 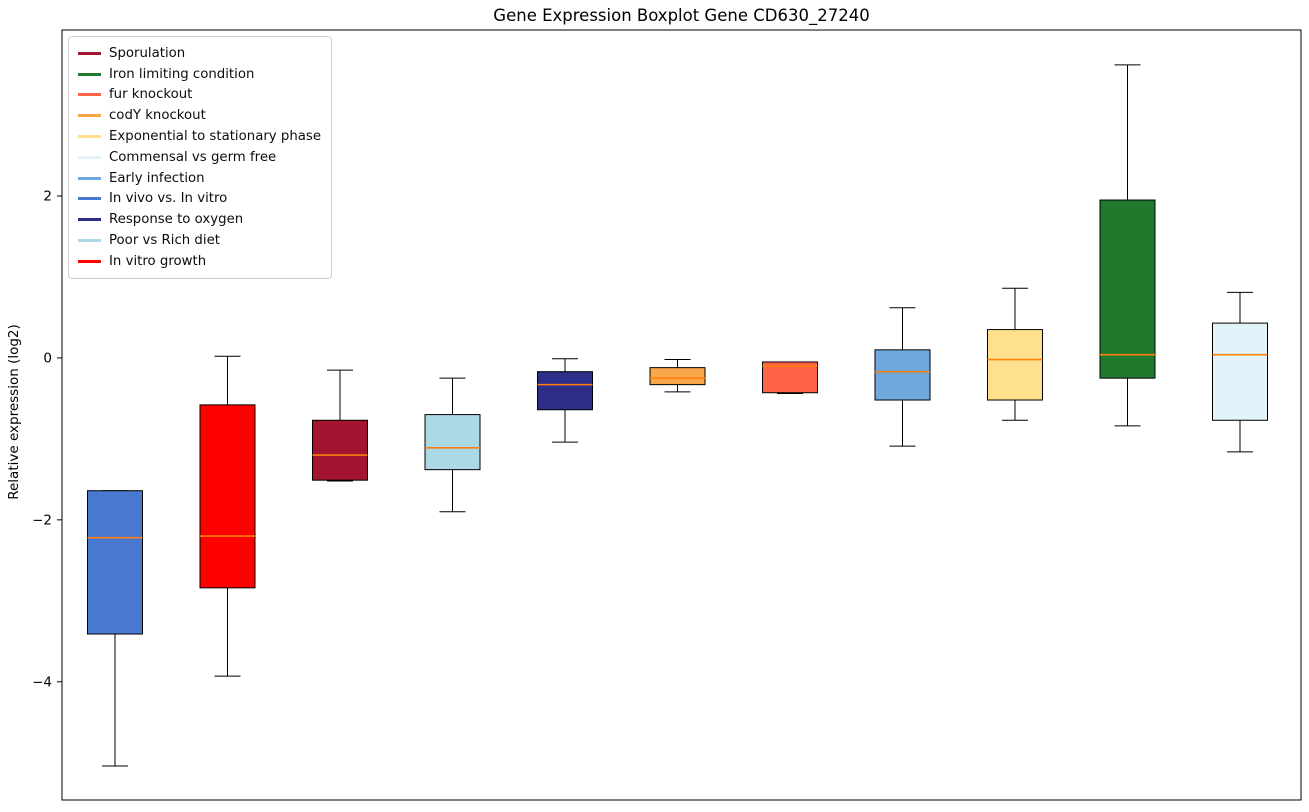 I want to click on chart-title: Gene Expression Boxplot Gene CD630_27240, so click(x=681, y=15).